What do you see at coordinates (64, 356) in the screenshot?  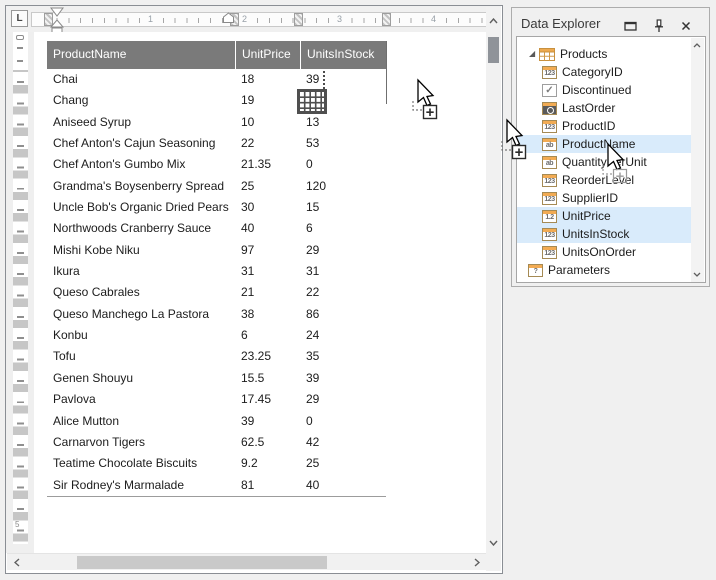 I see `table-cell-productname: Tofu` at bounding box center [64, 356].